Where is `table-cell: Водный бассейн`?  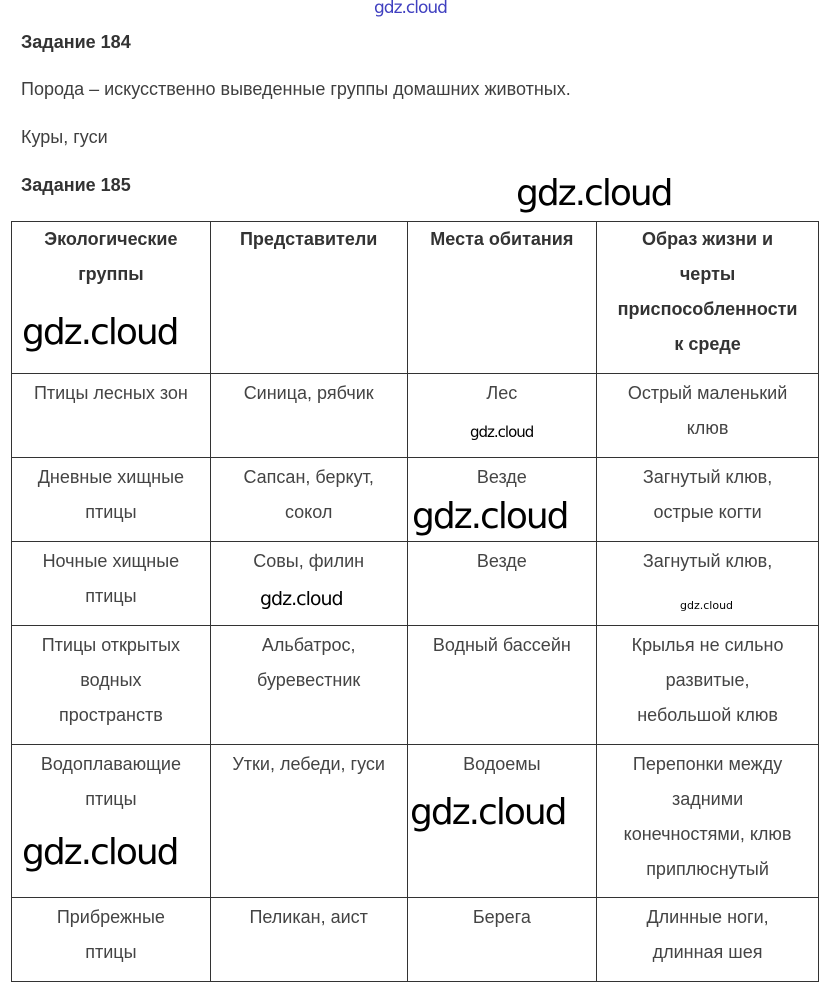 table-cell: Водный бассейн is located at coordinates (502, 685).